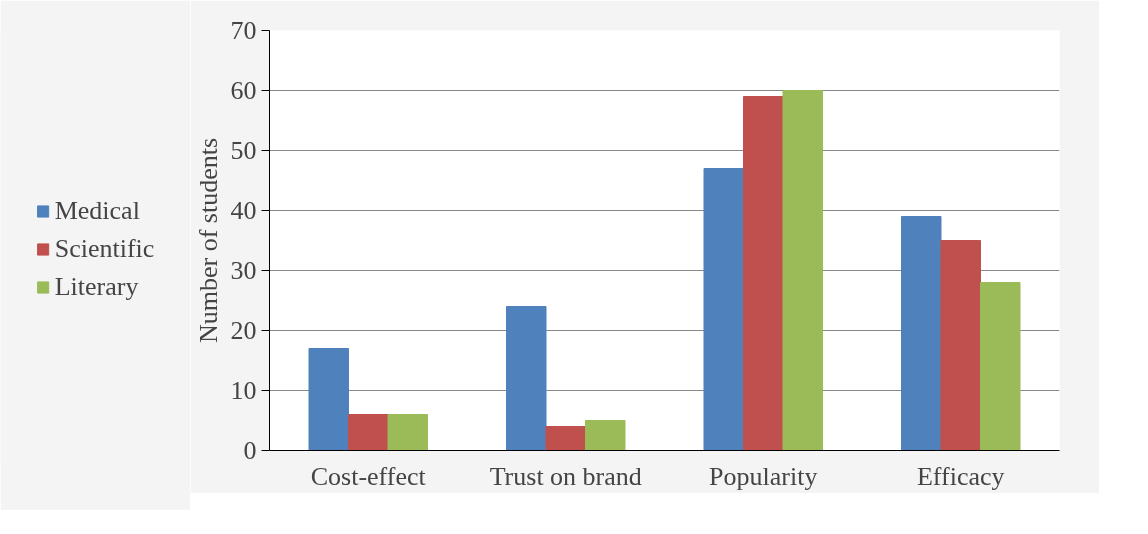 Image resolution: width=1148 pixels, height=534 pixels. Describe the element at coordinates (565, 476) in the screenshot. I see `x-tick-label: Trust on brand` at that location.